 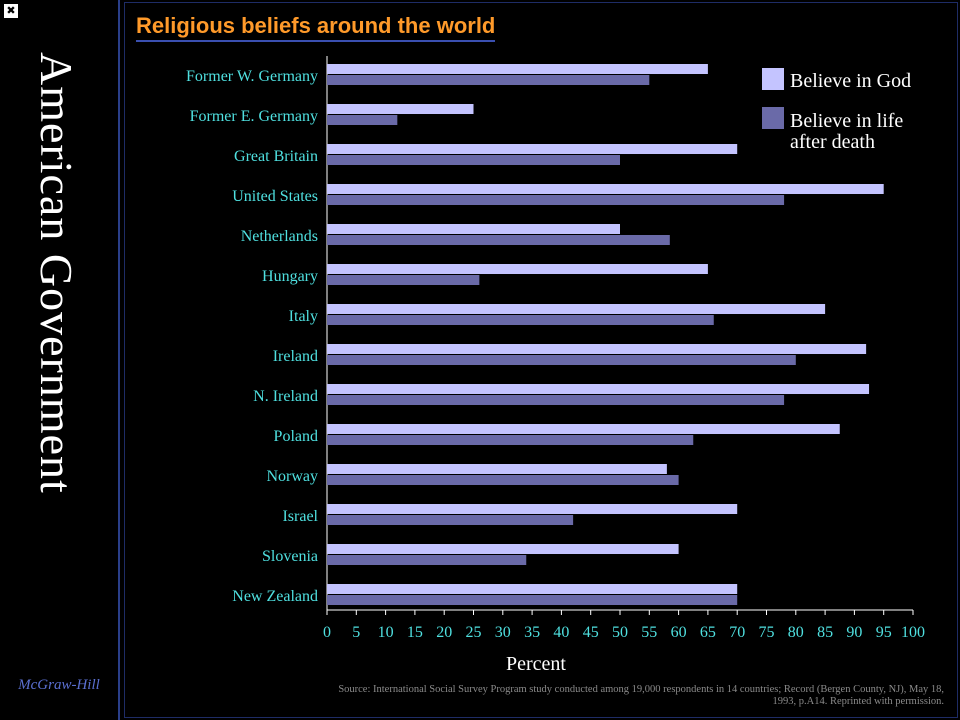 What do you see at coordinates (316, 27) in the screenshot?
I see `chart-title: Religious beliefs around the world` at bounding box center [316, 27].